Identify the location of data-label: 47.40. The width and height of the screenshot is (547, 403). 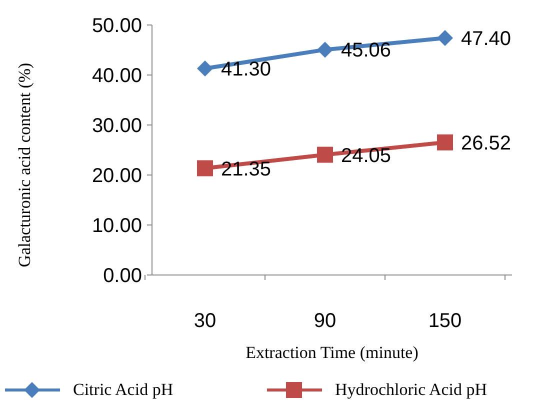
(486, 39).